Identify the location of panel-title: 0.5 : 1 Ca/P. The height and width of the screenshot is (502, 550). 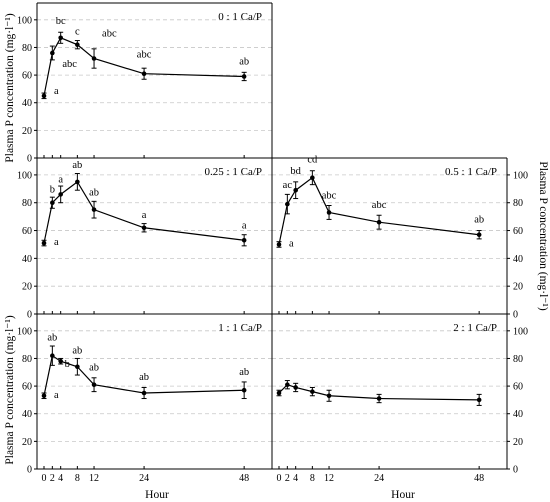
(471, 172).